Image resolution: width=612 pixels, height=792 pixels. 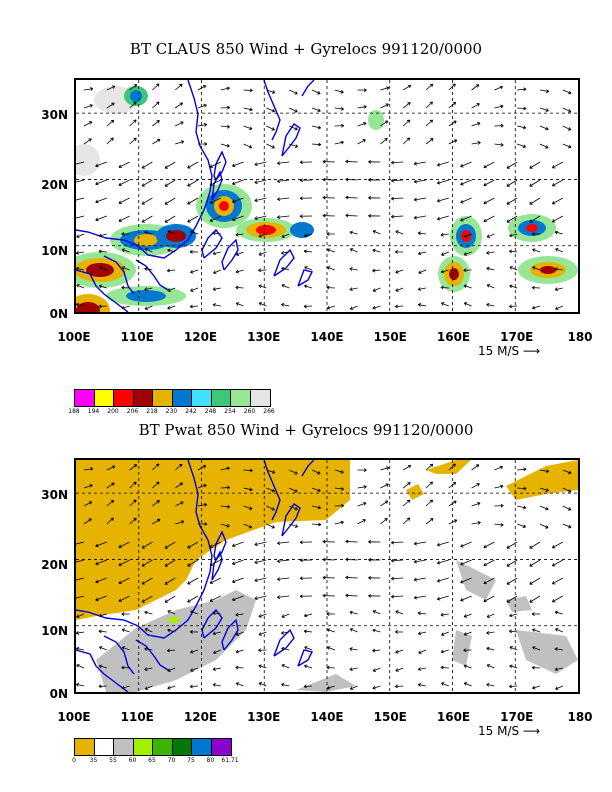 I want to click on panel-2-reference-arrow-icon: ⟶, so click(x=531, y=731).